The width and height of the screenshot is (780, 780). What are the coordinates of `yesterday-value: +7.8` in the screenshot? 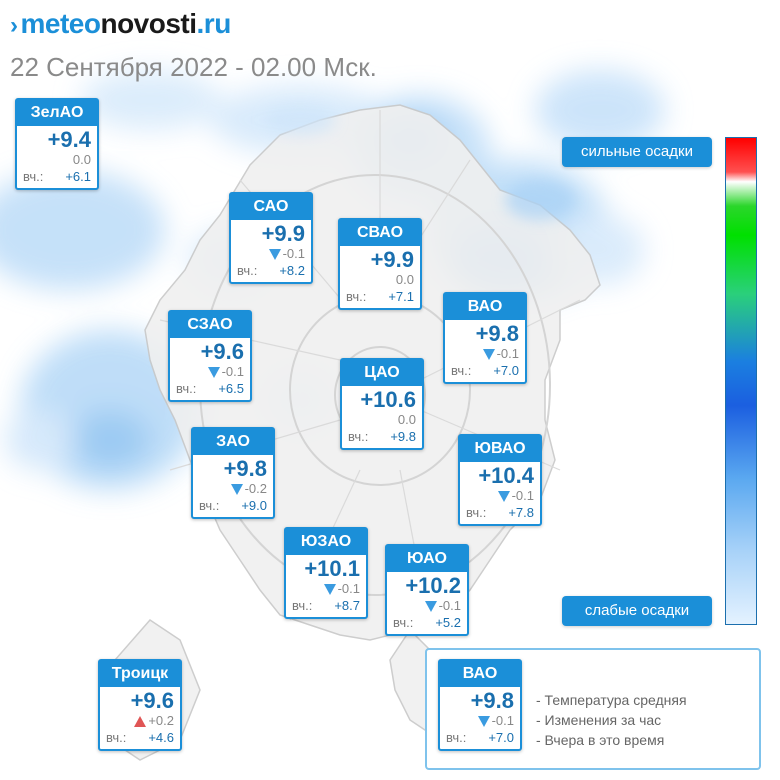 It's located at (521, 512).